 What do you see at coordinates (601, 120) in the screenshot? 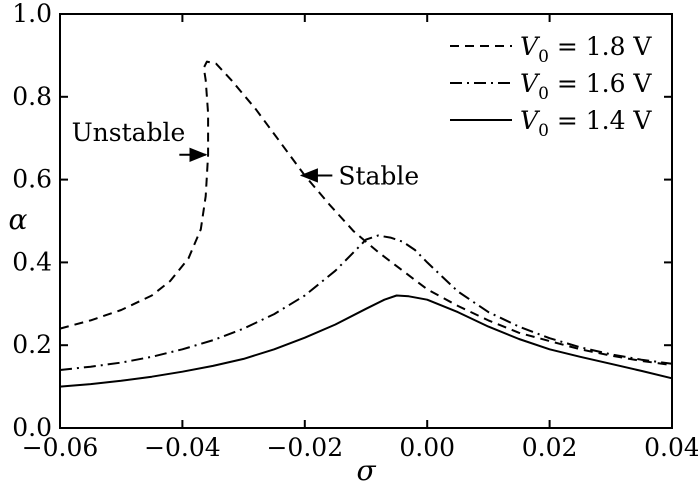
I see `legend-rest: = 1.4 V` at bounding box center [601, 120].